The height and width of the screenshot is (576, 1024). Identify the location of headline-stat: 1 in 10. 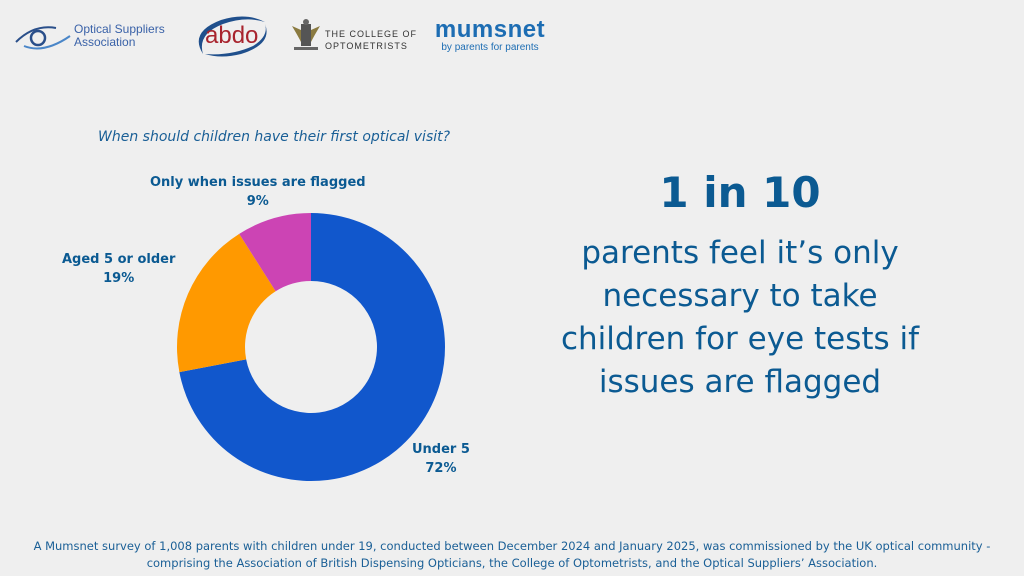
(740, 192).